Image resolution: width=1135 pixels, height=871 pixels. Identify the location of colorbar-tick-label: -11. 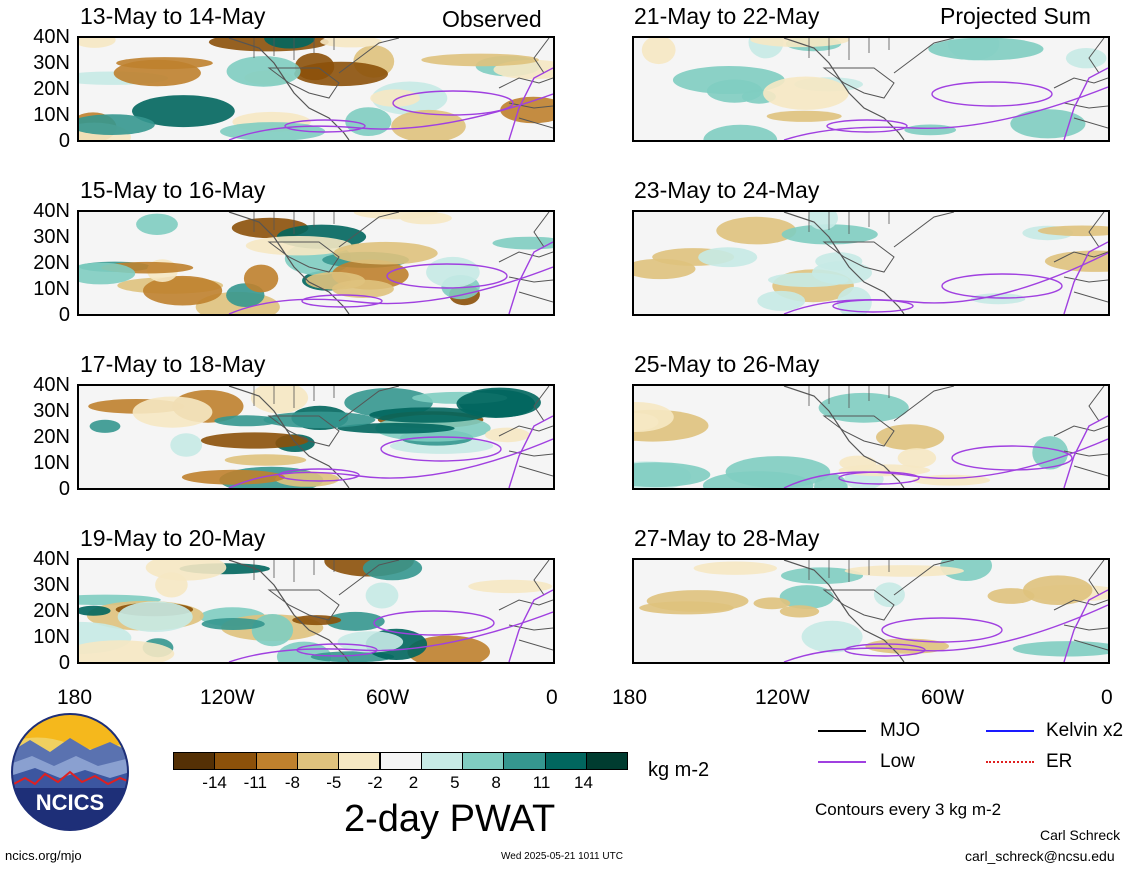
(255, 782).